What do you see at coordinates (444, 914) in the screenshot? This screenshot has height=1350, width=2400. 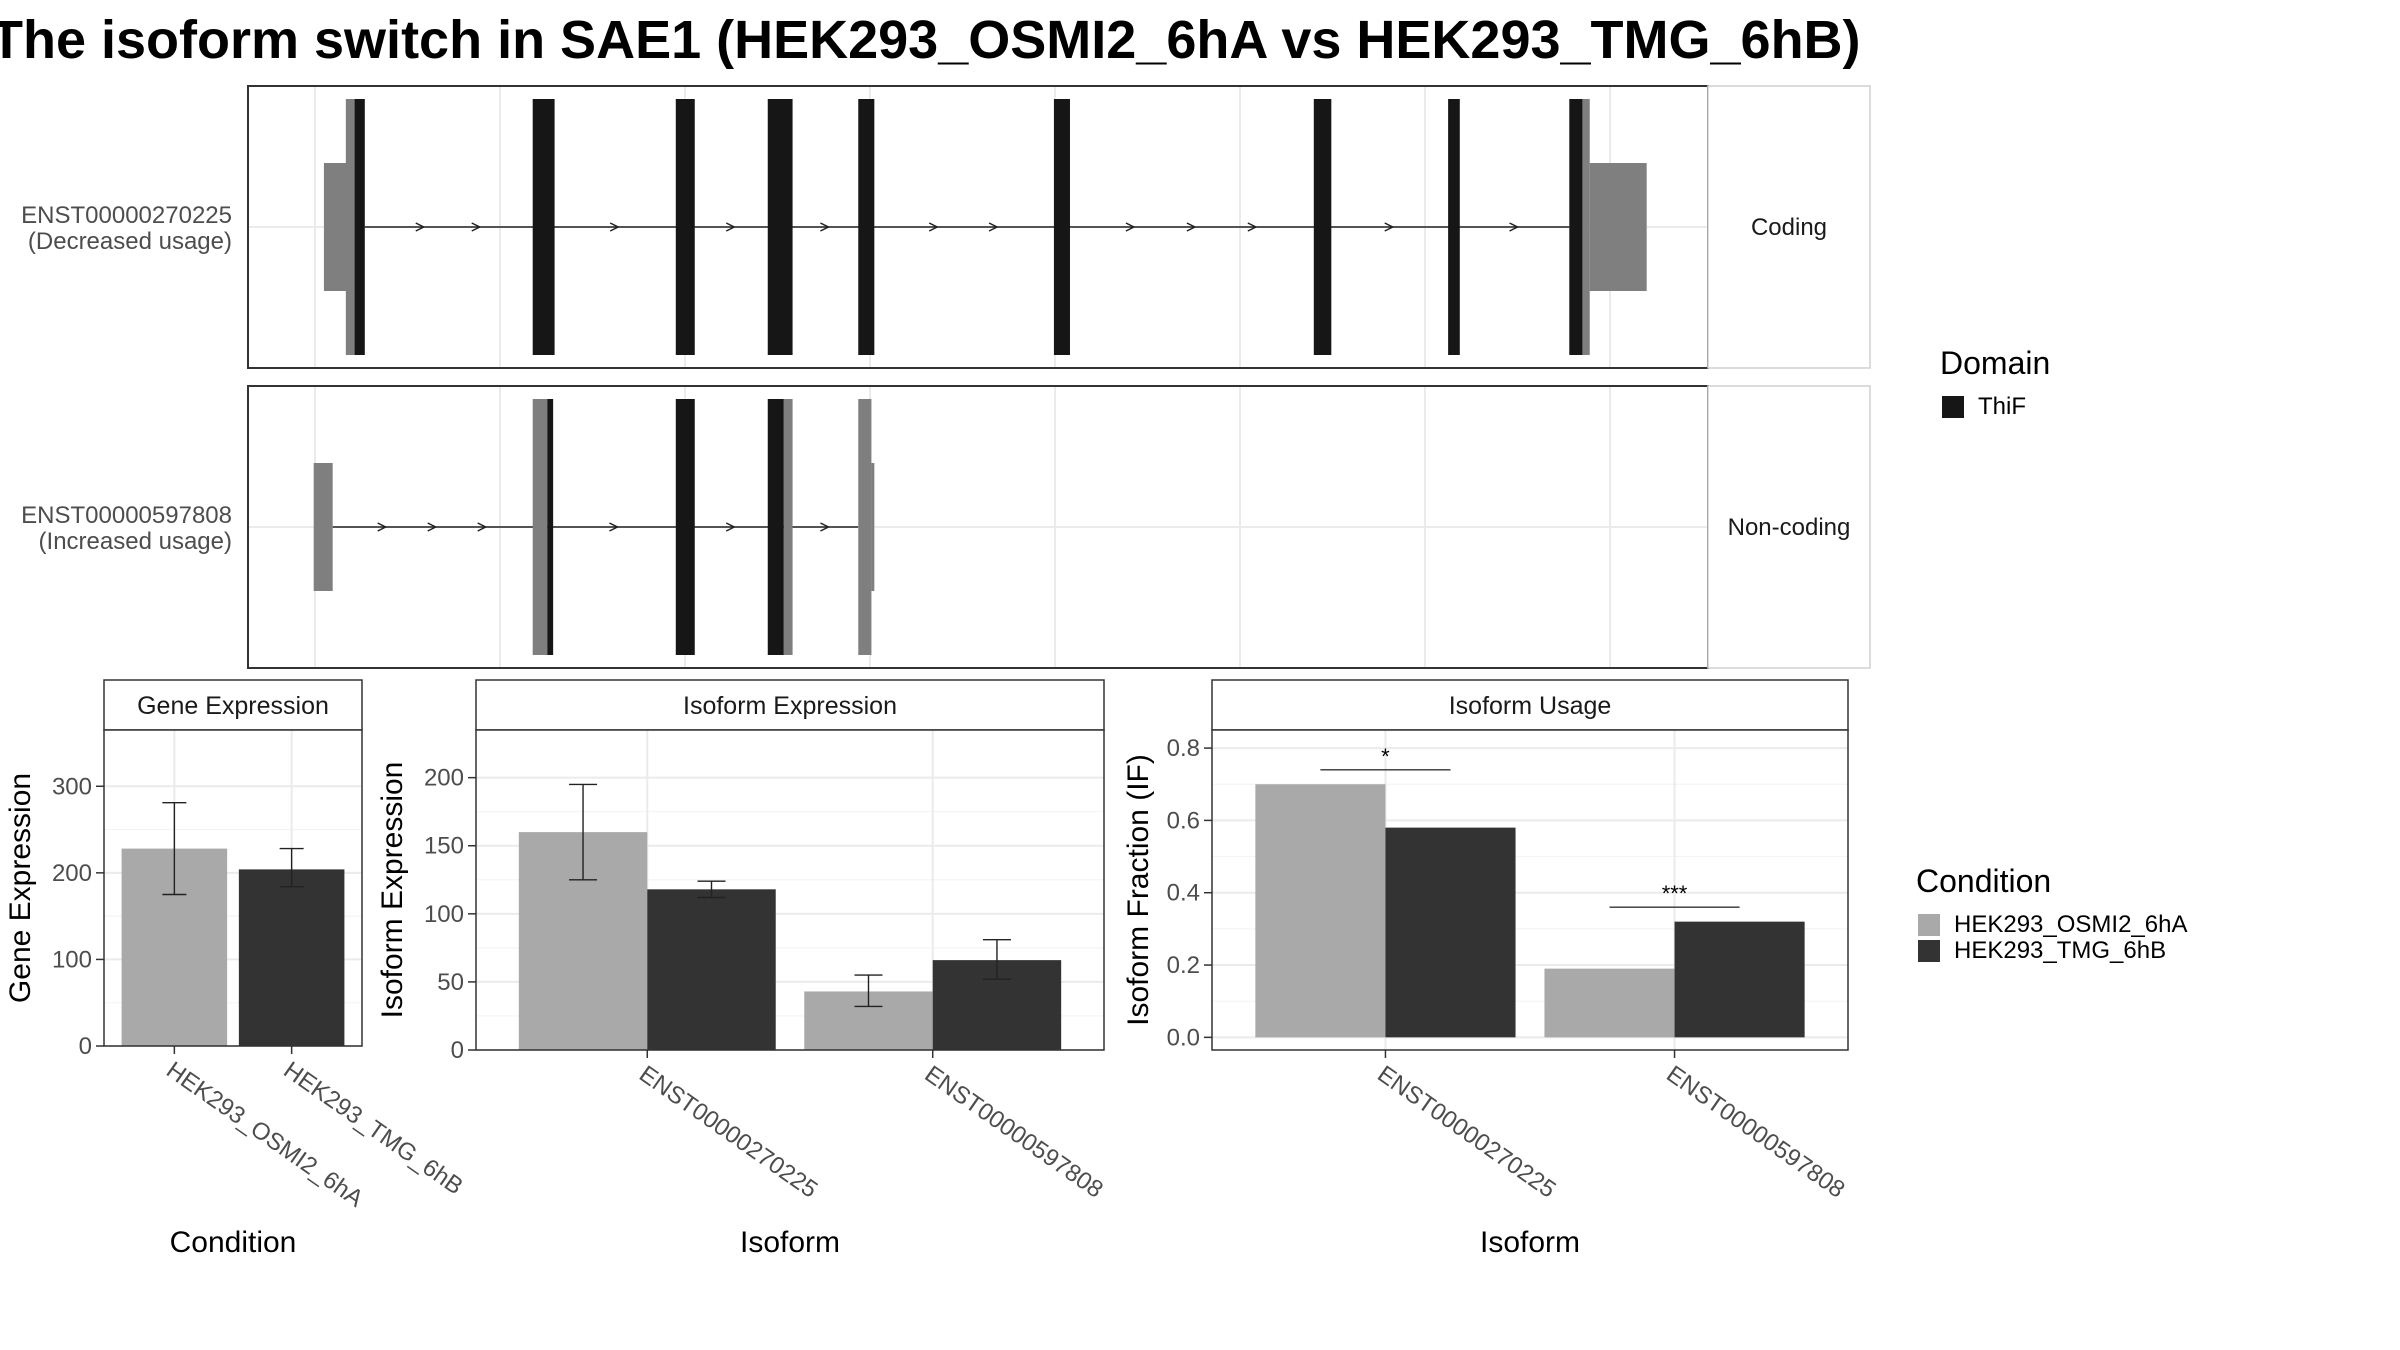 I see `y-tick-label: 100` at bounding box center [444, 914].